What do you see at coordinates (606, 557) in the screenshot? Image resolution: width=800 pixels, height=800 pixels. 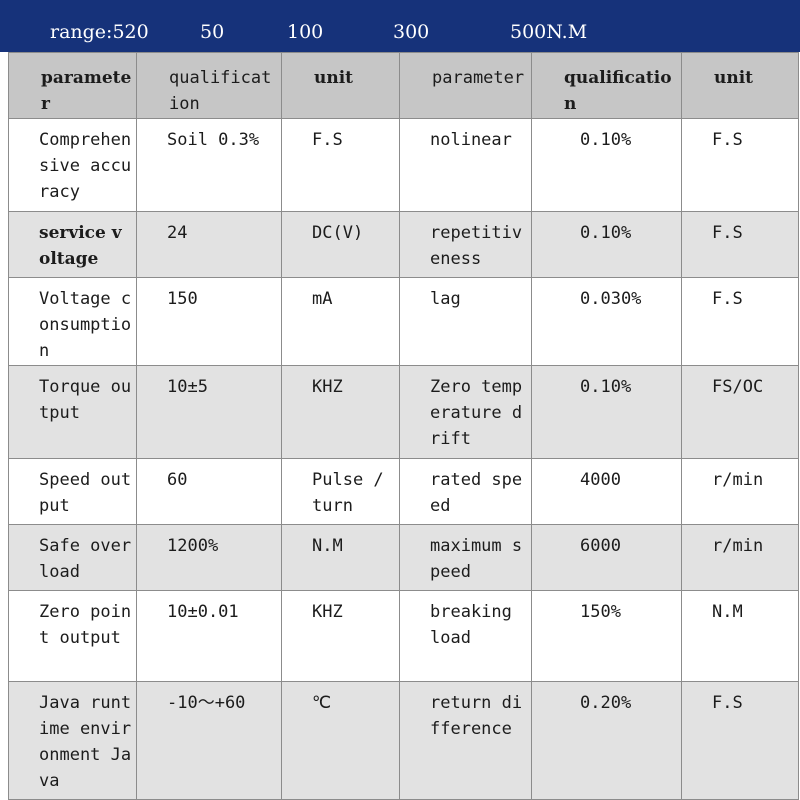 I see `qualification-cell: 6000` at bounding box center [606, 557].